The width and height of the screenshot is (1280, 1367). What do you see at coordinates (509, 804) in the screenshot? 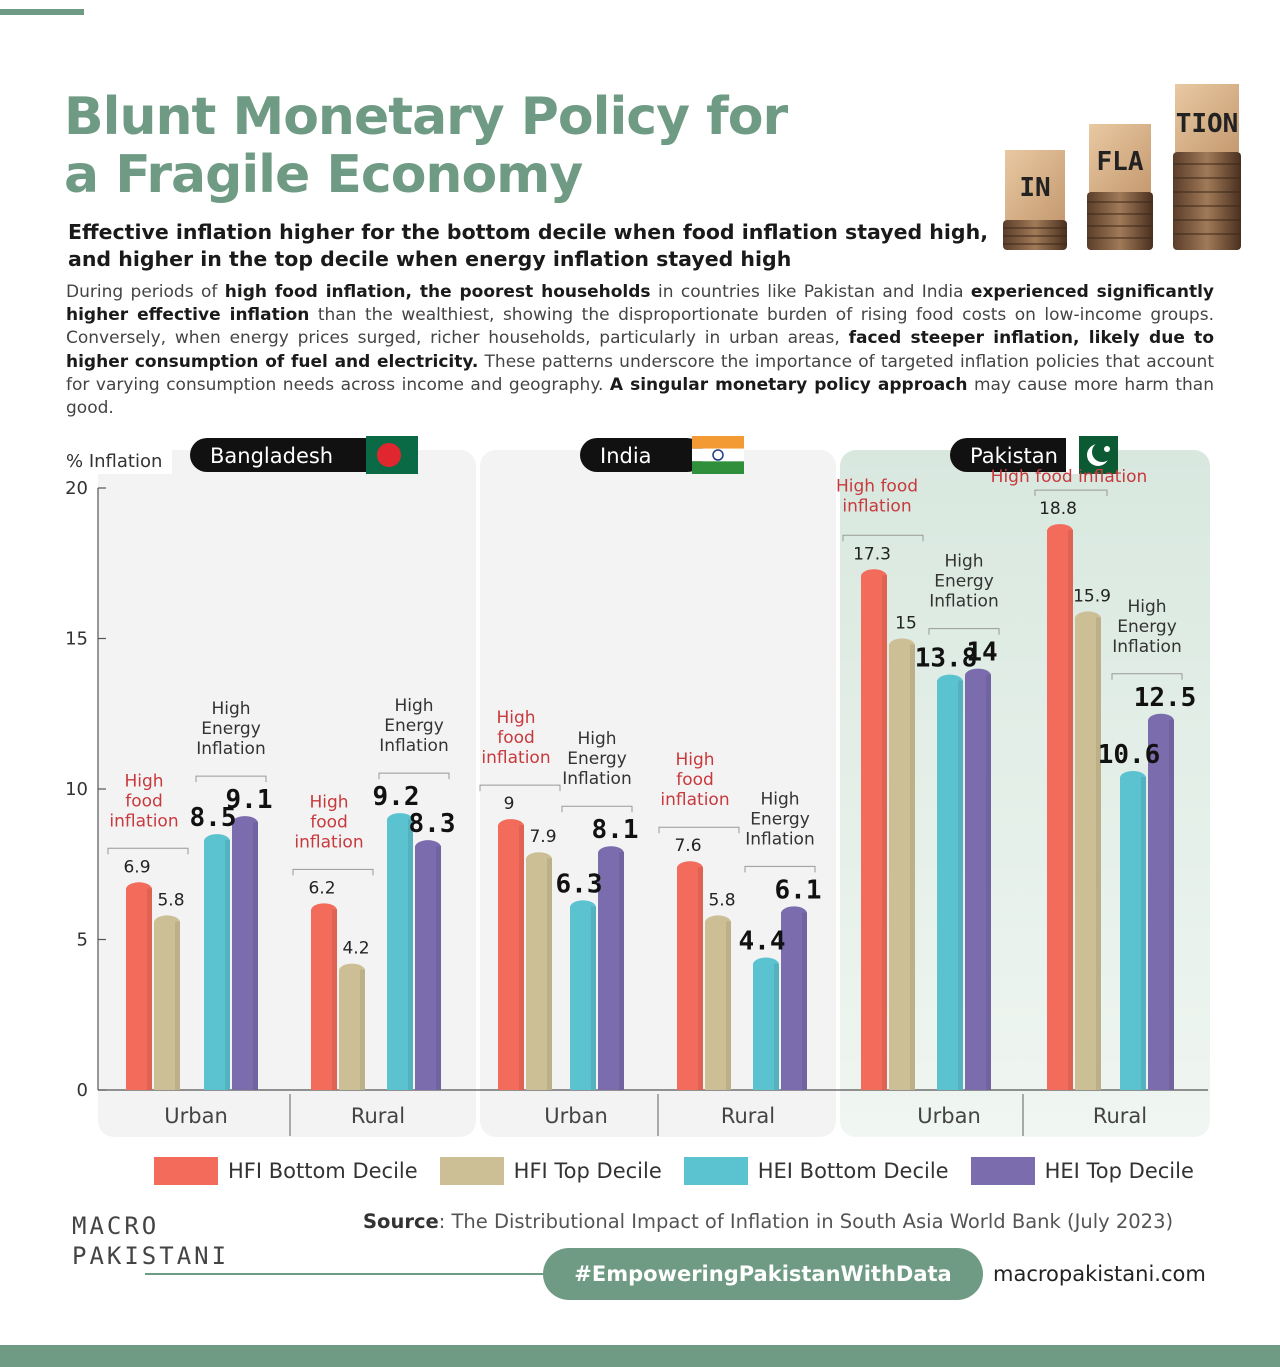
I see `value-label: 9` at bounding box center [509, 804].